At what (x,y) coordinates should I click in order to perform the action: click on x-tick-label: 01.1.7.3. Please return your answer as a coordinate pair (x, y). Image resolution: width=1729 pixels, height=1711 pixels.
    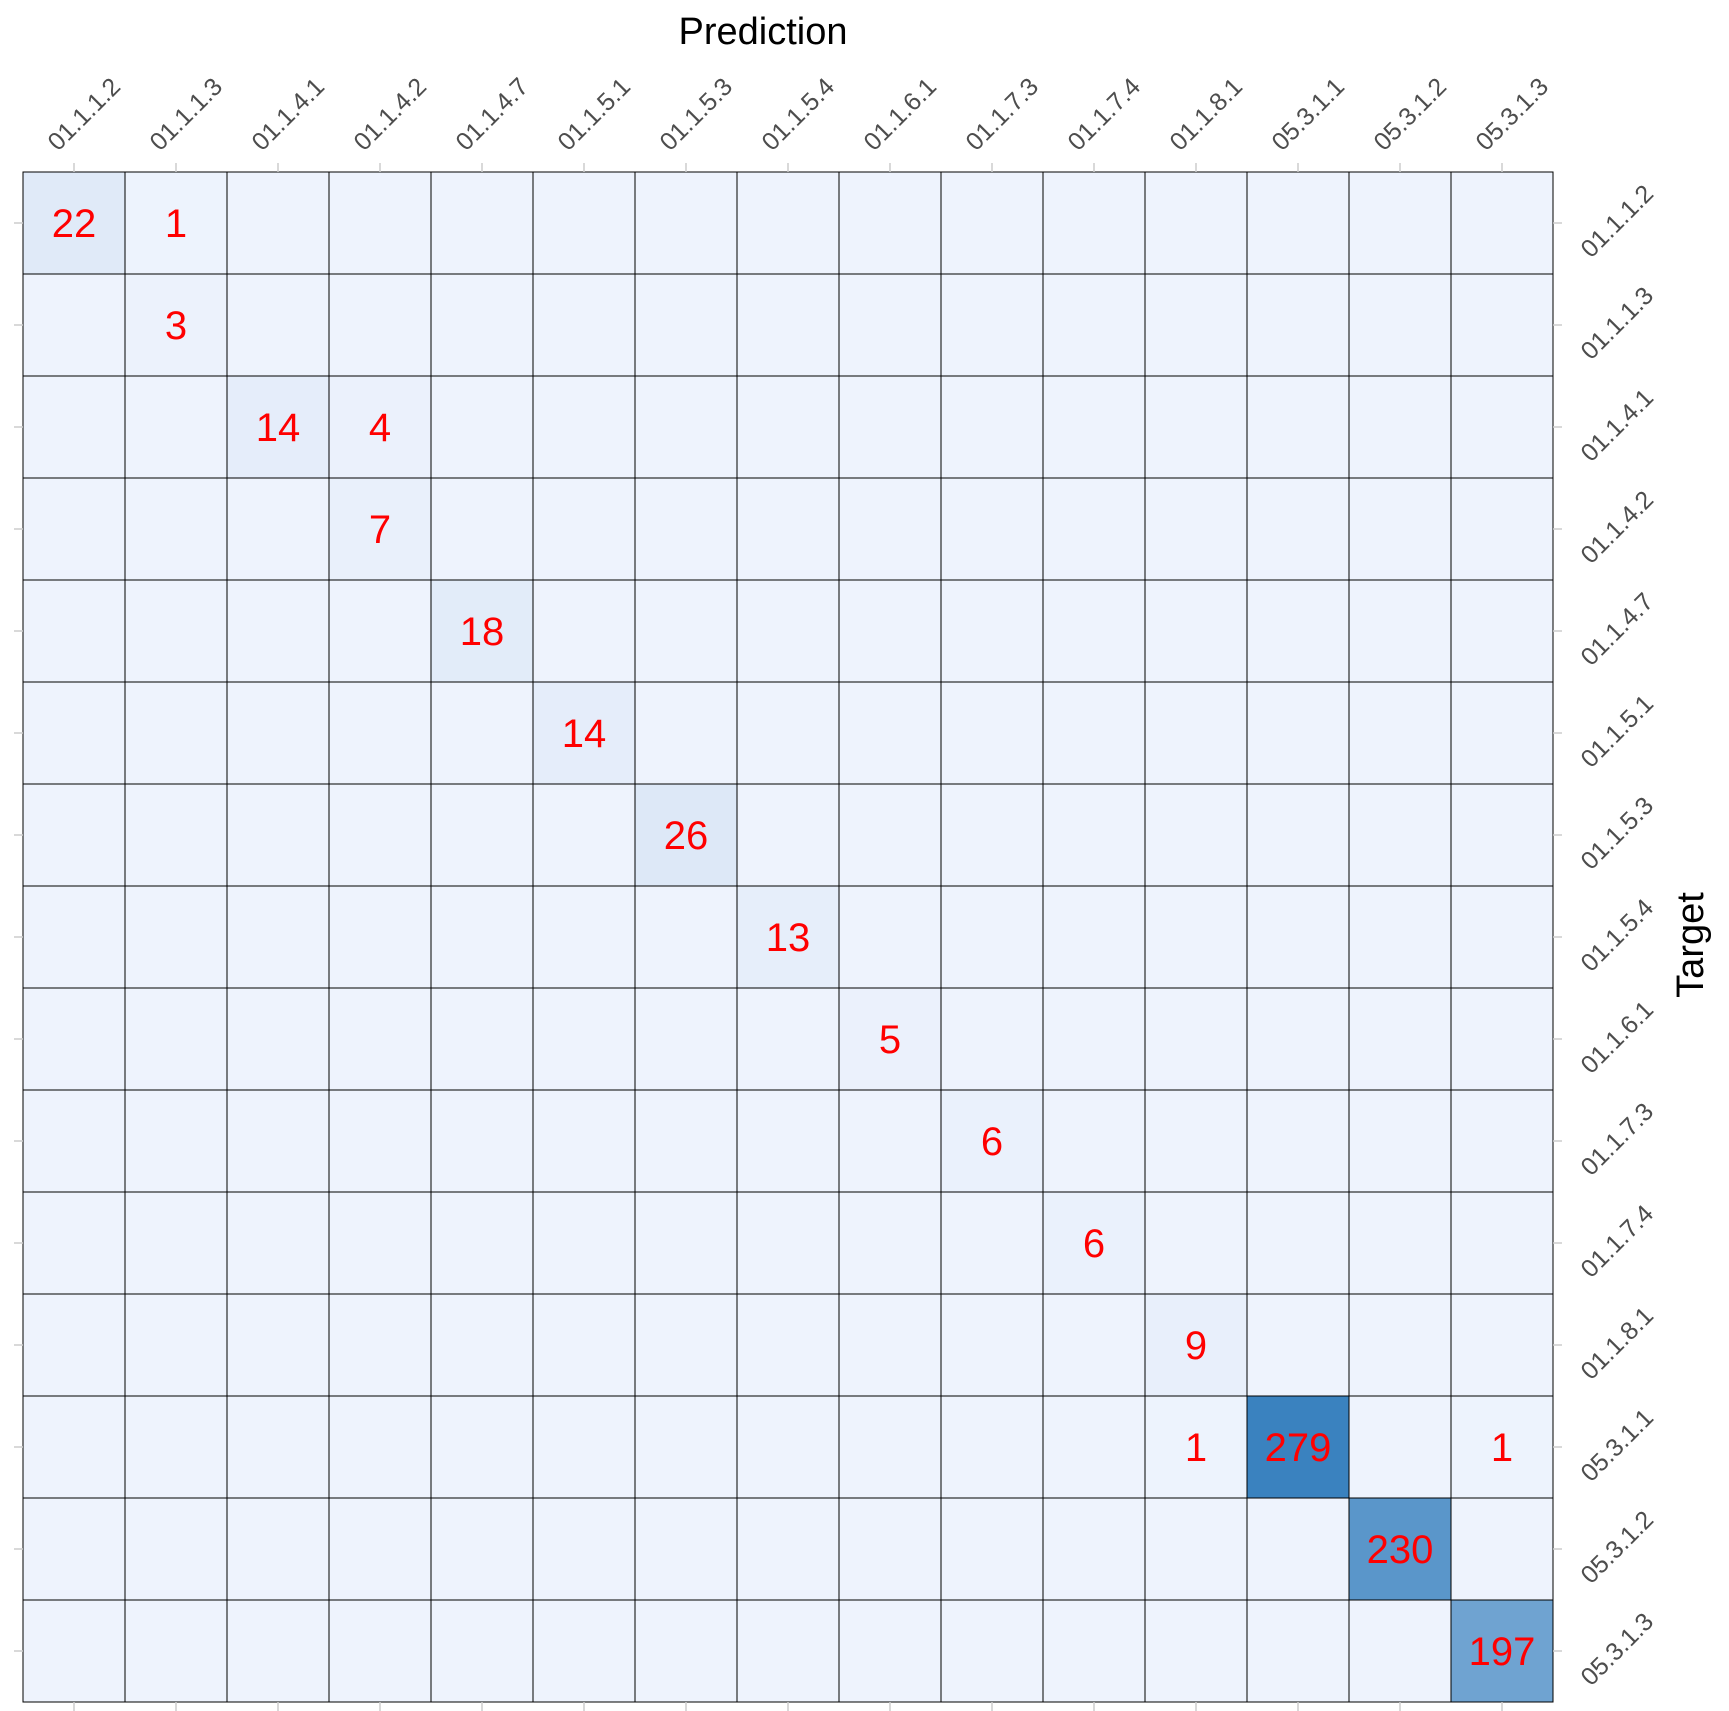
    Looking at the image, I should click on (1002, 115).